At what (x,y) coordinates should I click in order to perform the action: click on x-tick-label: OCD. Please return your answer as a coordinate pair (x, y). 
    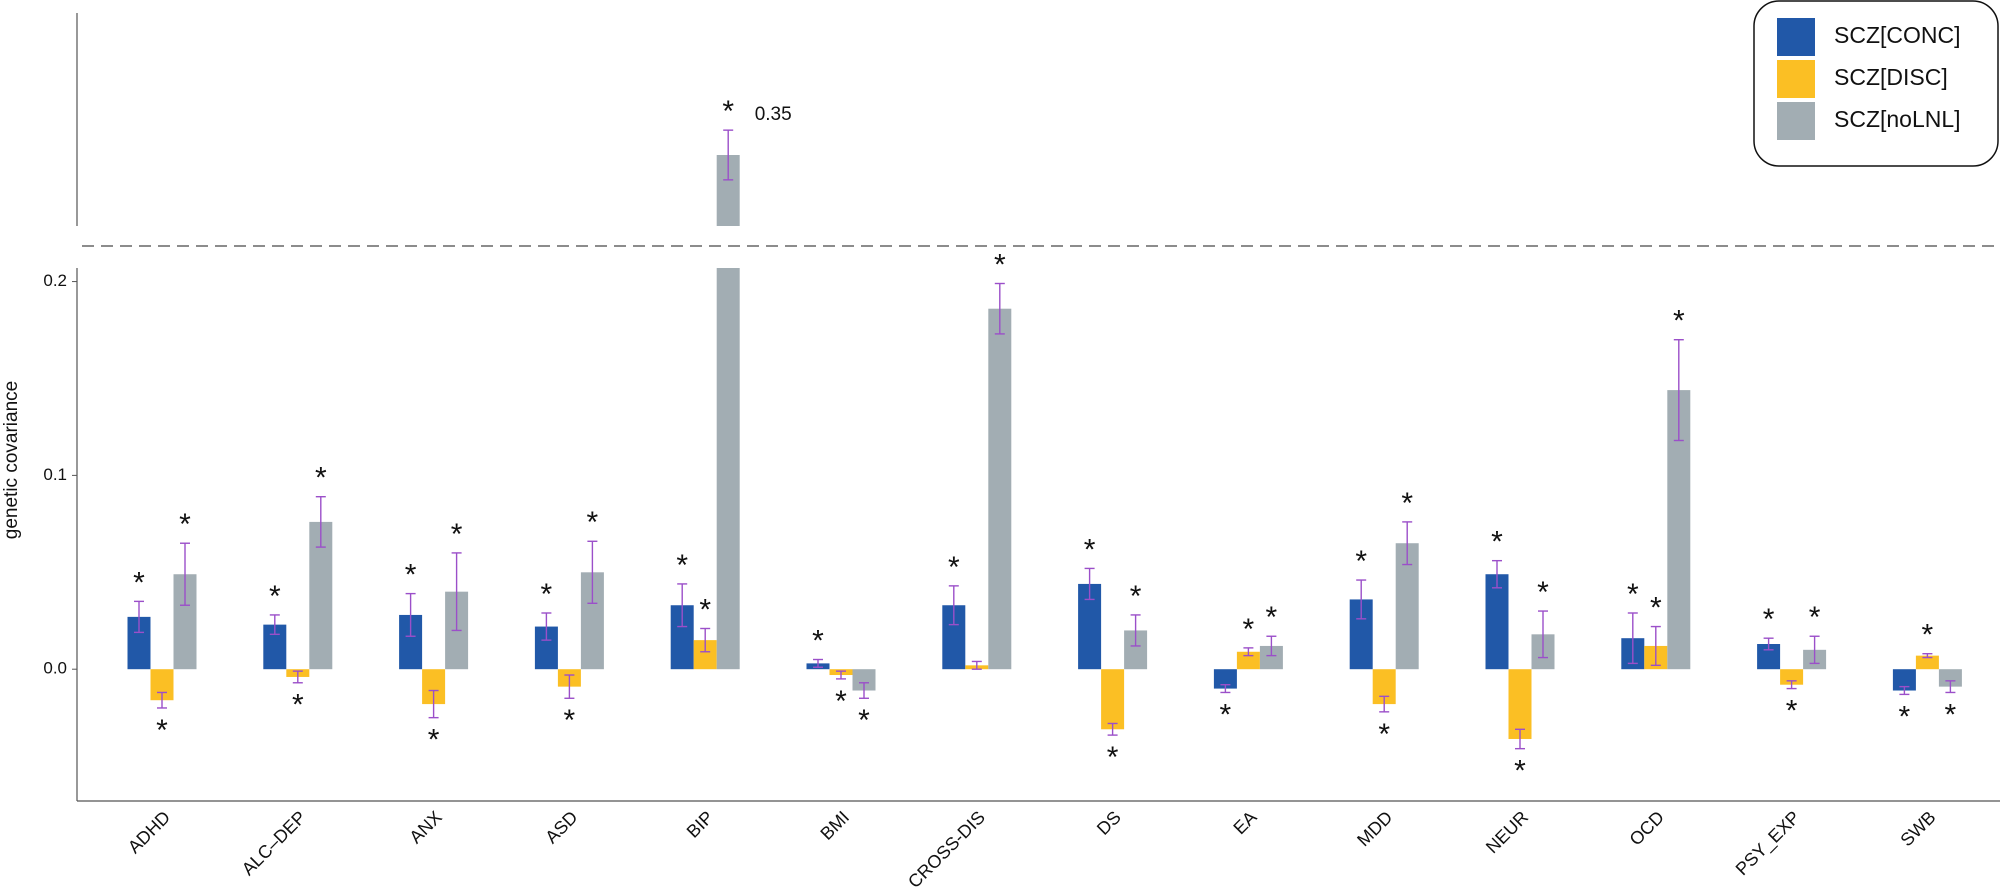
    Looking at the image, I should click on (1647, 828).